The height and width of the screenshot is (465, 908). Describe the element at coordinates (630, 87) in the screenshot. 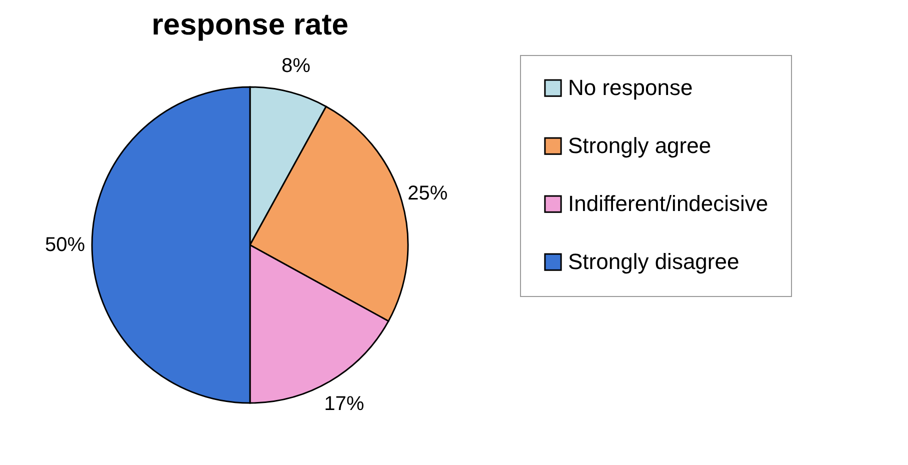

I see `legend-label: No response` at that location.